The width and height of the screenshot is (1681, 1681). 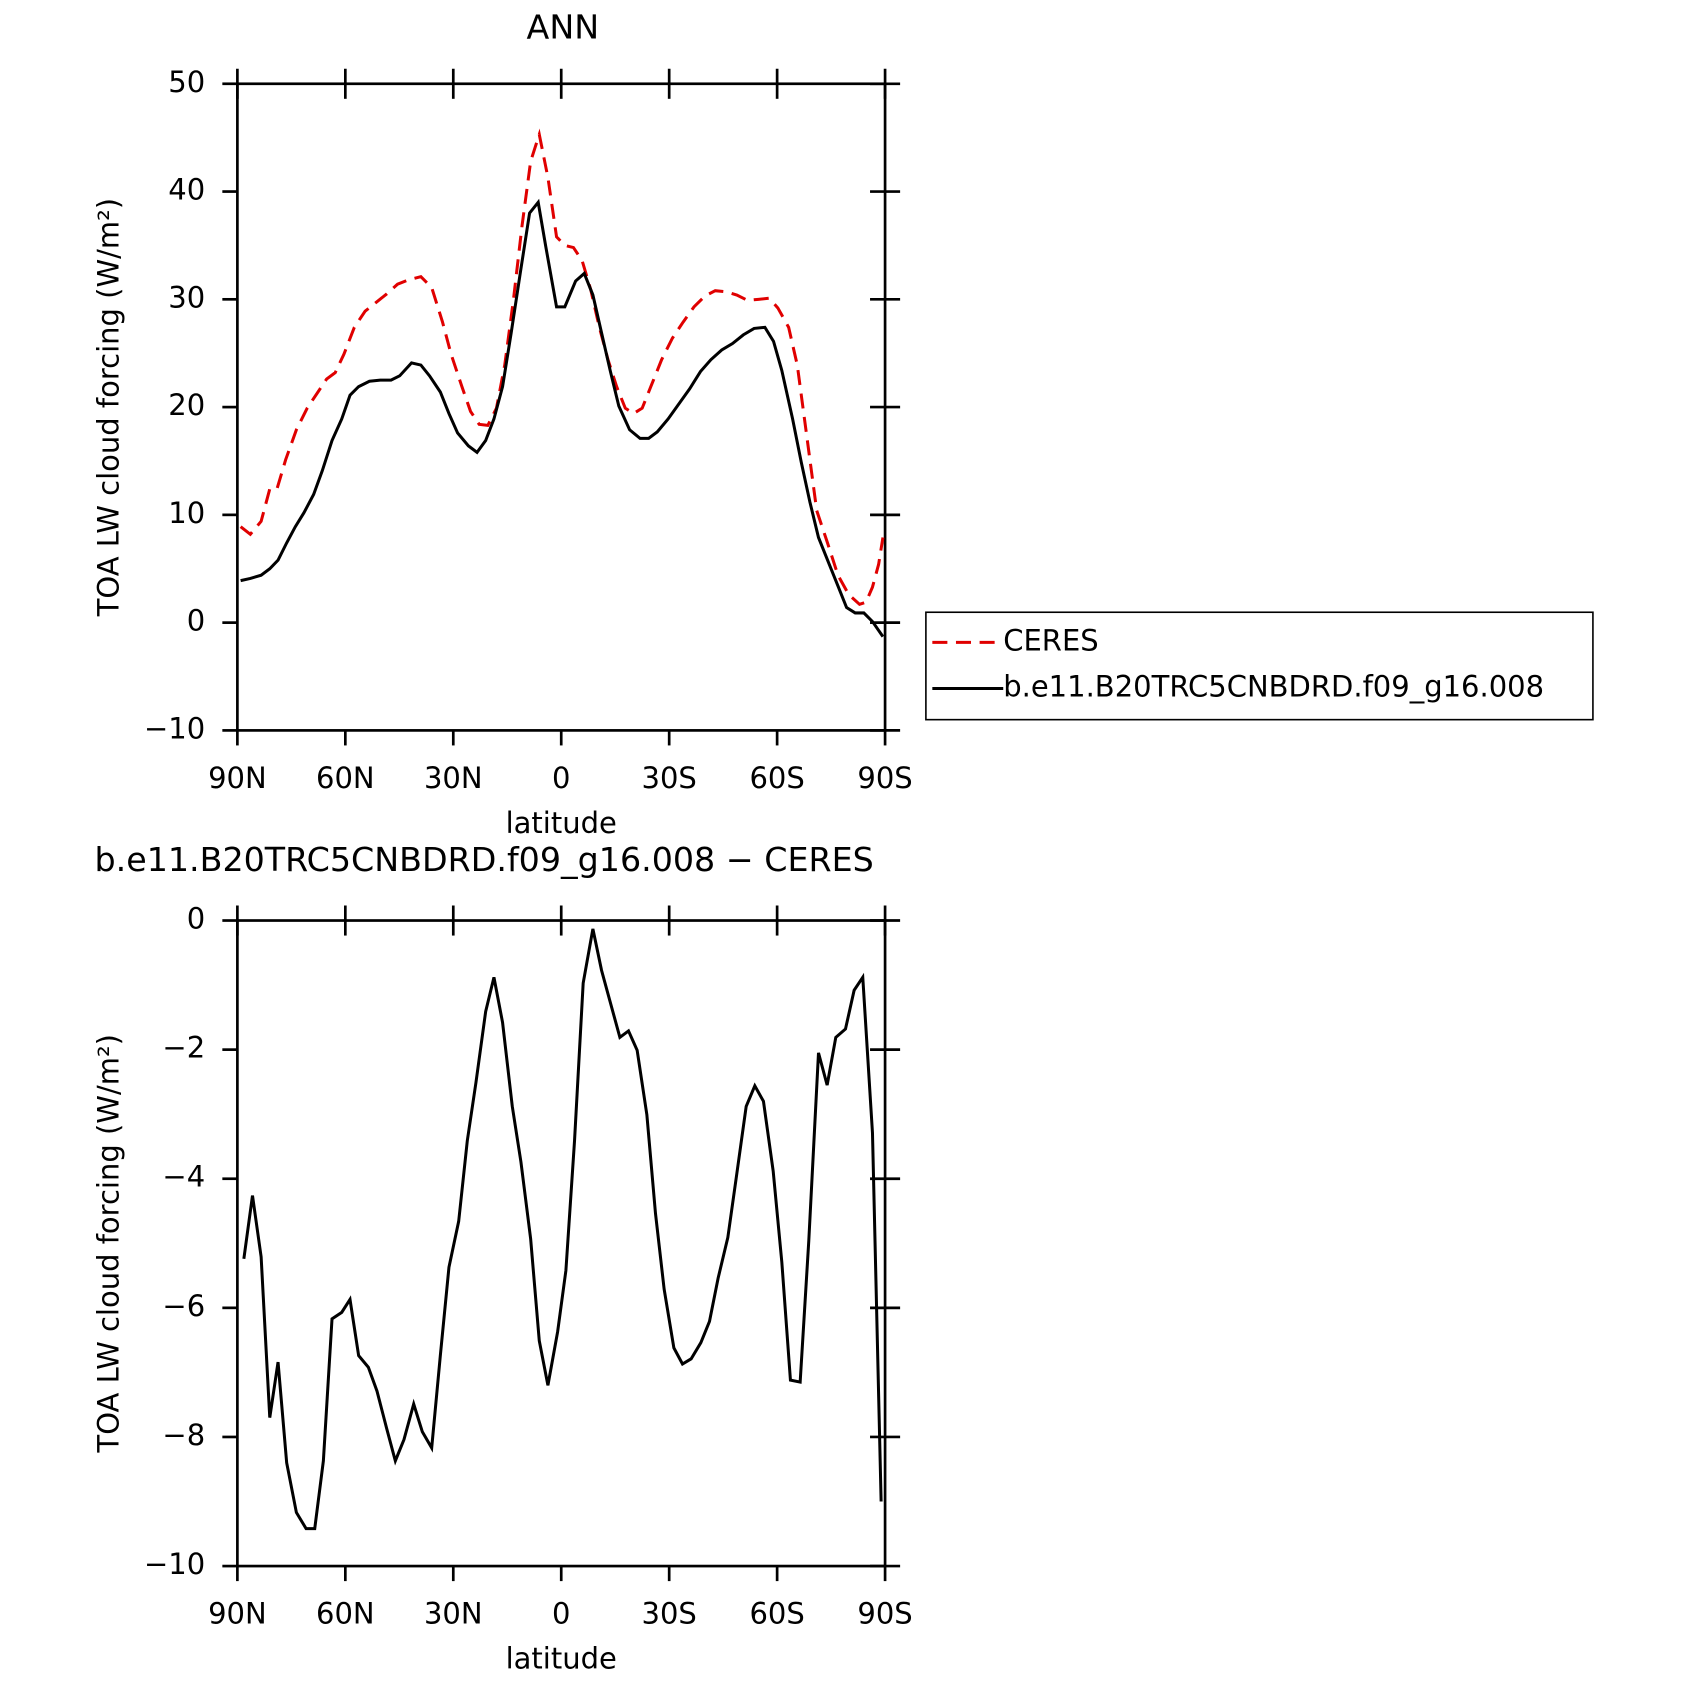 I want to click on y-tick-label: −2, so click(x=183, y=1048).